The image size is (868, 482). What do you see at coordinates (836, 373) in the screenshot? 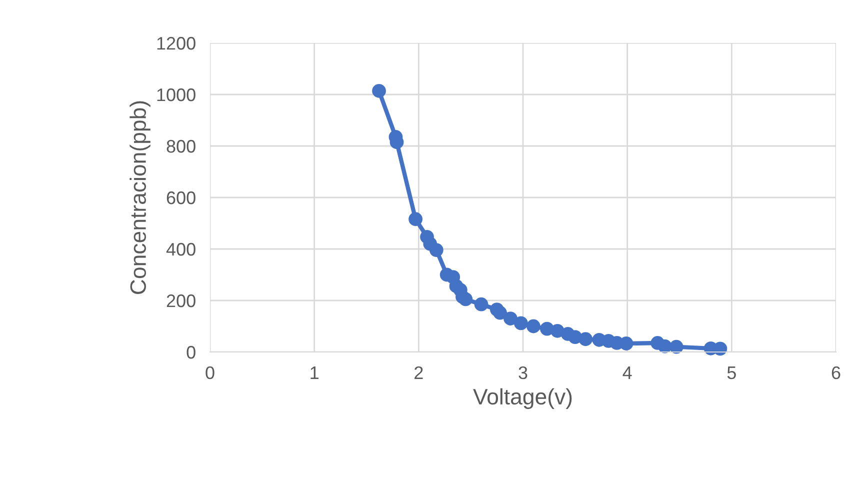
I see `x-tick-label: 6` at bounding box center [836, 373].